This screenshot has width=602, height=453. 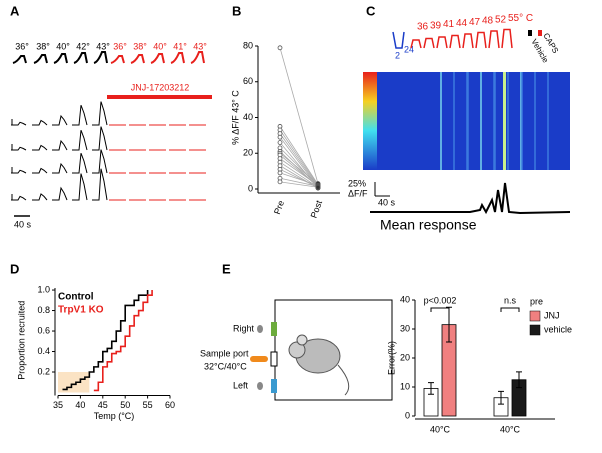 What do you see at coordinates (552, 315) in the screenshot?
I see `legend-label: JNJ` at bounding box center [552, 315].